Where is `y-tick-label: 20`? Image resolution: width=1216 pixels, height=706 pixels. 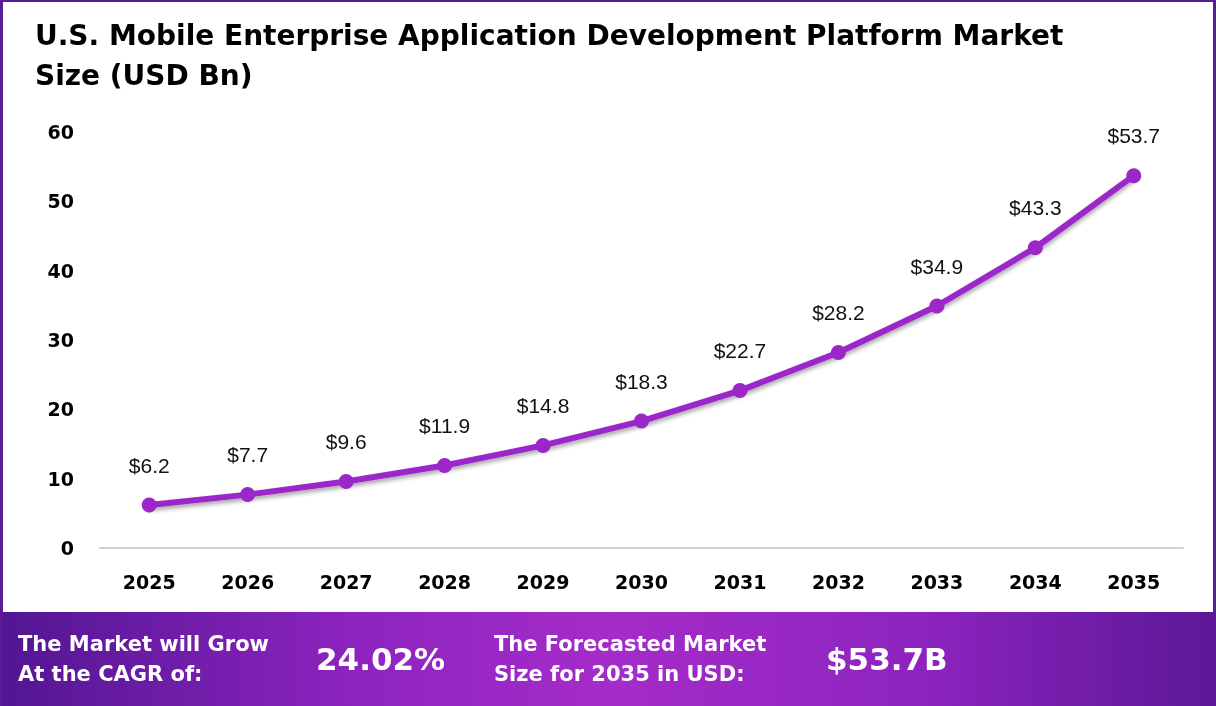 y-tick-label: 20 is located at coordinates (60, 409).